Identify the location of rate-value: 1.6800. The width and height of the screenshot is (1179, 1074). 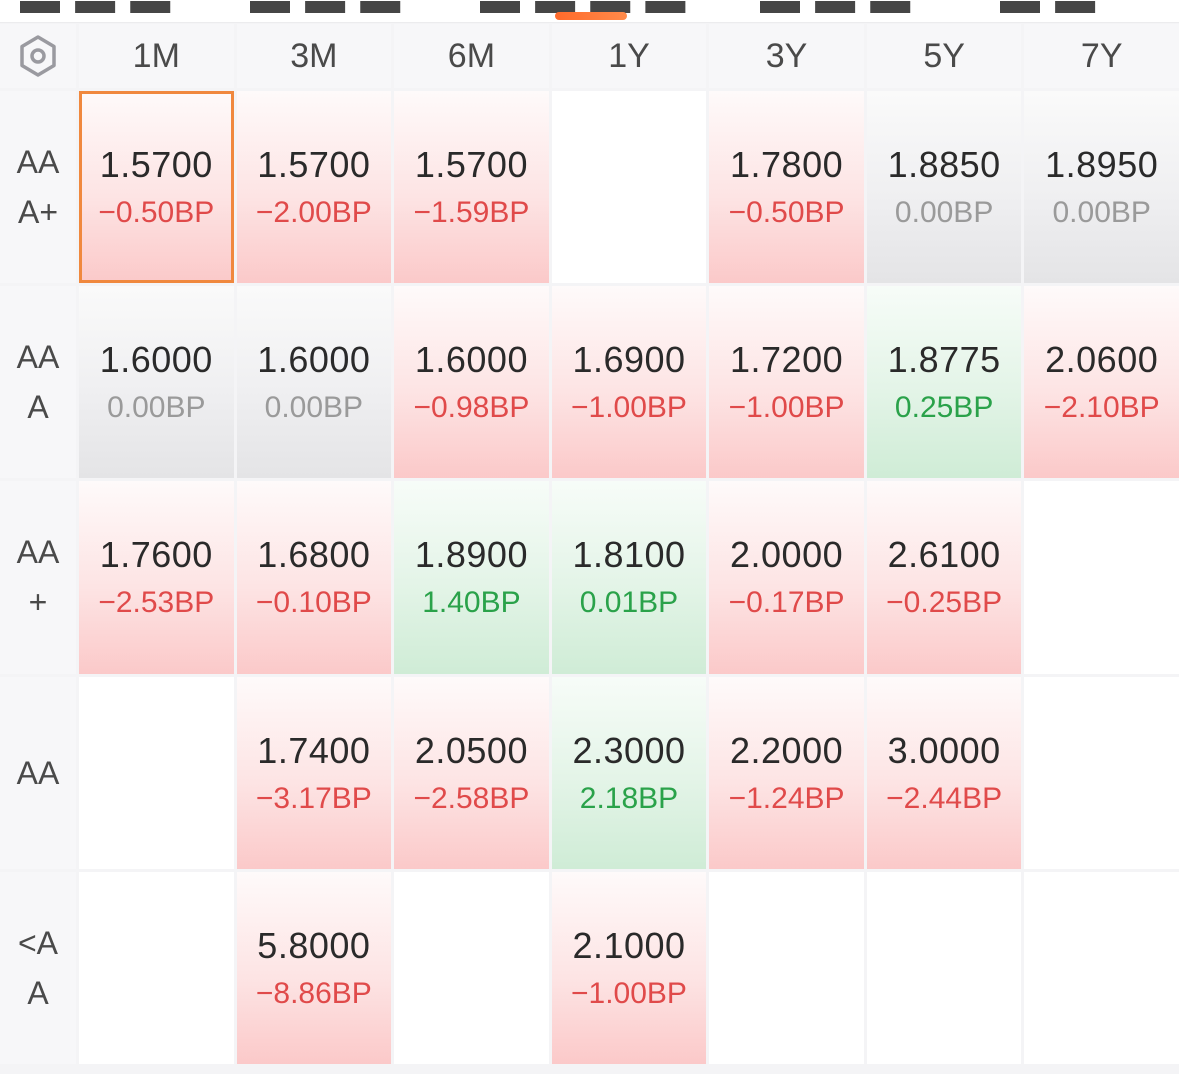
(314, 555).